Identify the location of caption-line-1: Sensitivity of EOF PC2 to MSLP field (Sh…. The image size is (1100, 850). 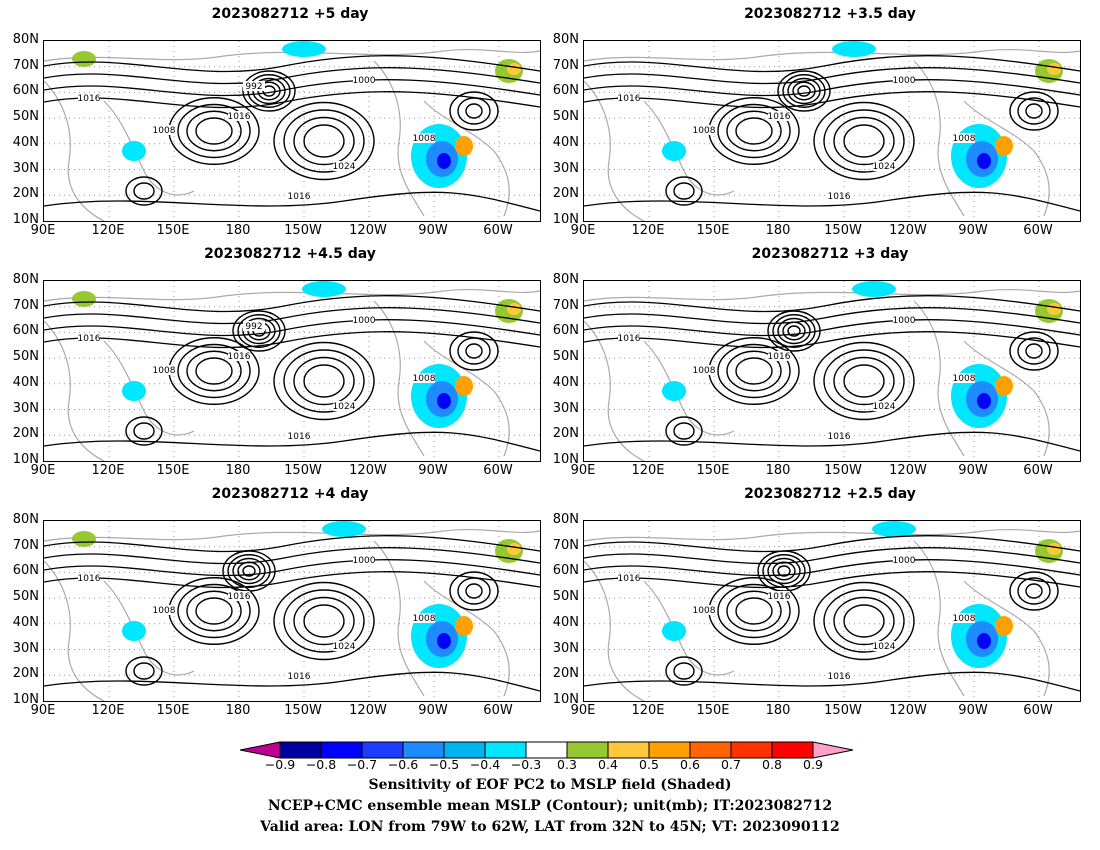
(550, 785).